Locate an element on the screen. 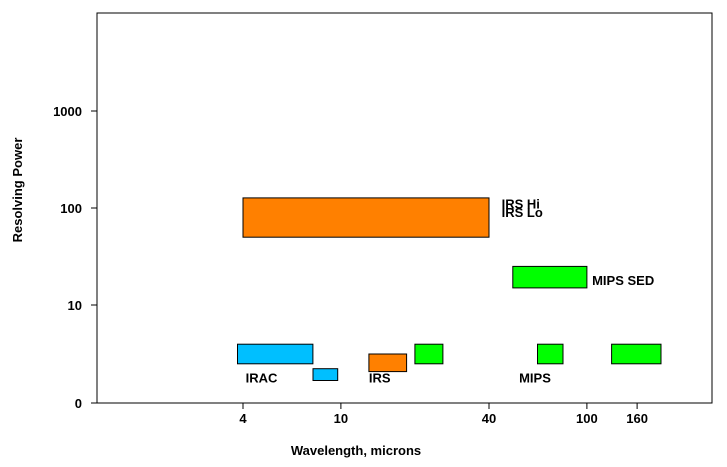 Image resolution: width=727 pixels, height=467 pixels. x-tick-label: 160 is located at coordinates (637, 418).